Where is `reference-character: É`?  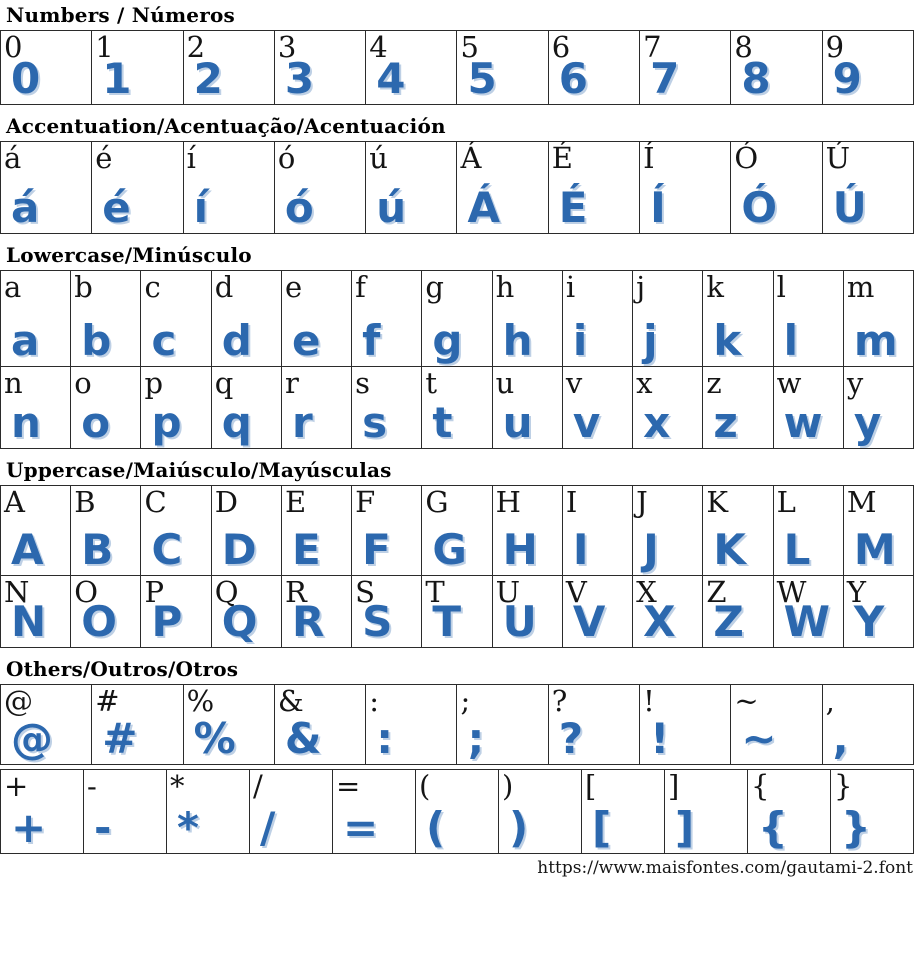 reference-character: É is located at coordinates (562, 158).